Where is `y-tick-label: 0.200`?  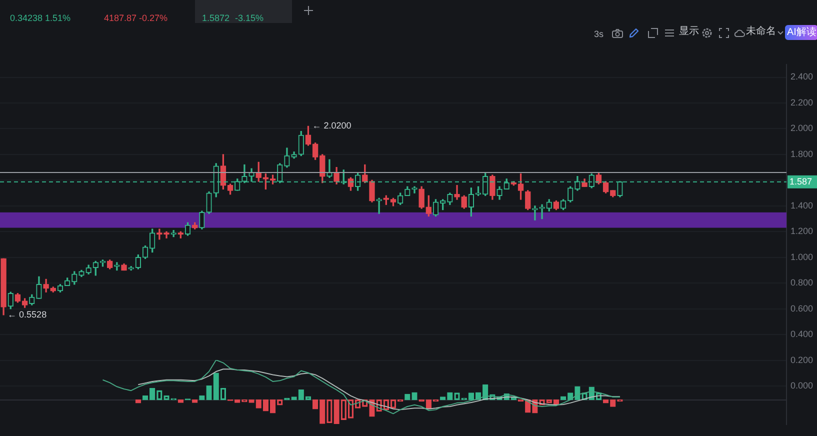
y-tick-label: 0.200 is located at coordinates (802, 359).